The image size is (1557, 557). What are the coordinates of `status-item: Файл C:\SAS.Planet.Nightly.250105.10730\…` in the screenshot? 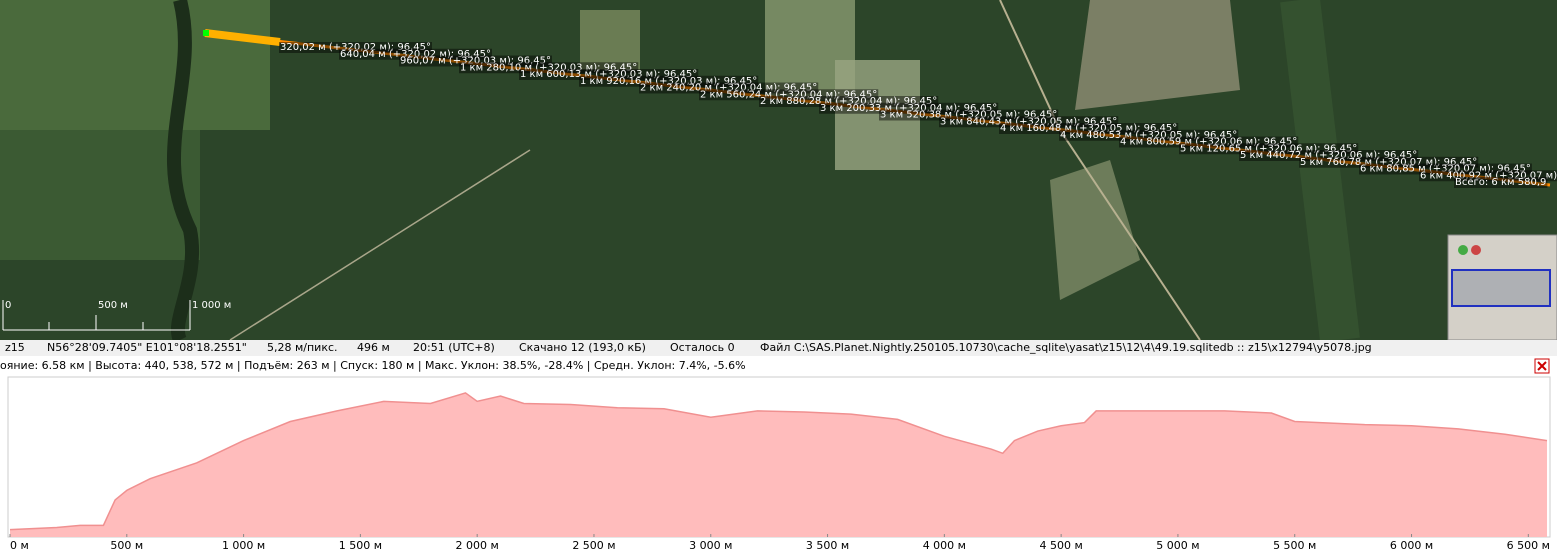 It's located at (1066, 347).